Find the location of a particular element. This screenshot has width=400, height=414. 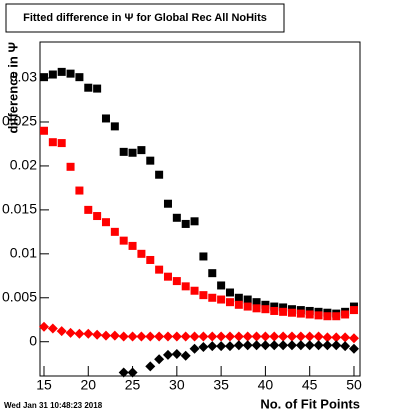

y-tick-label: 0.015 is located at coordinates (19, 209).